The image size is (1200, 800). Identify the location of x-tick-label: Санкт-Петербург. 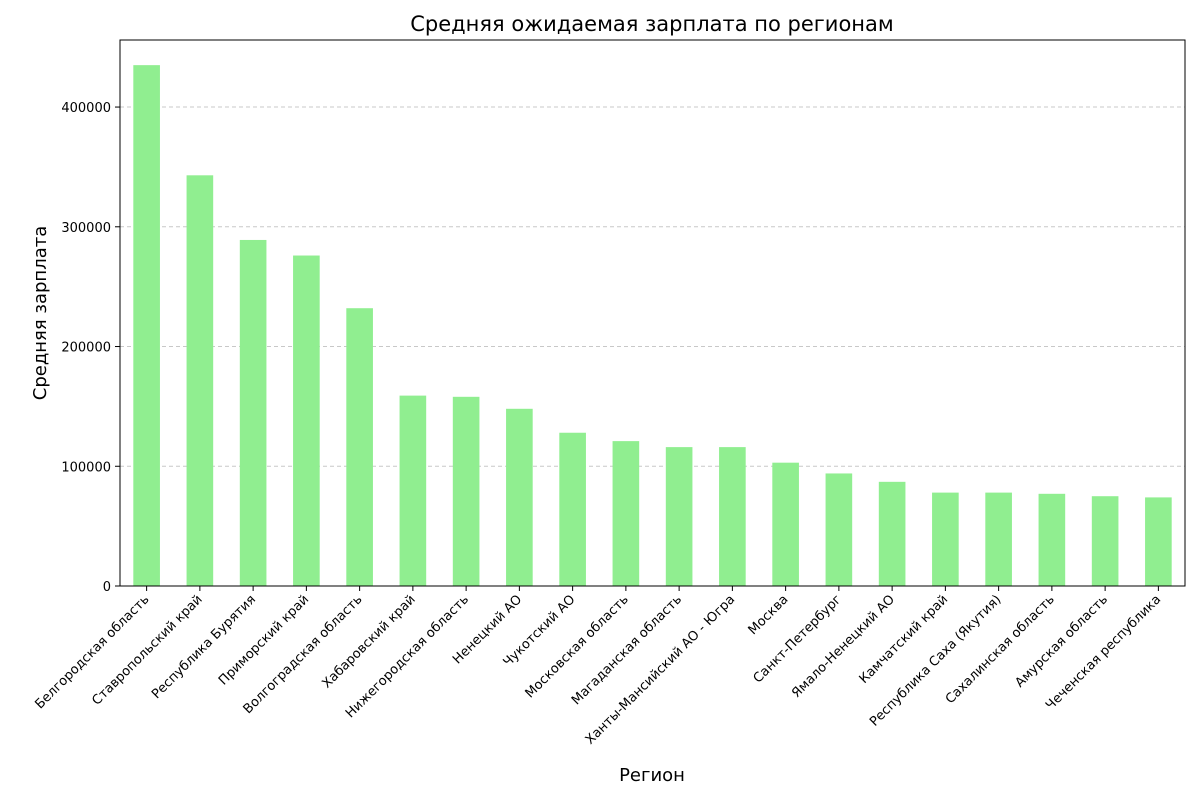
(798, 639).